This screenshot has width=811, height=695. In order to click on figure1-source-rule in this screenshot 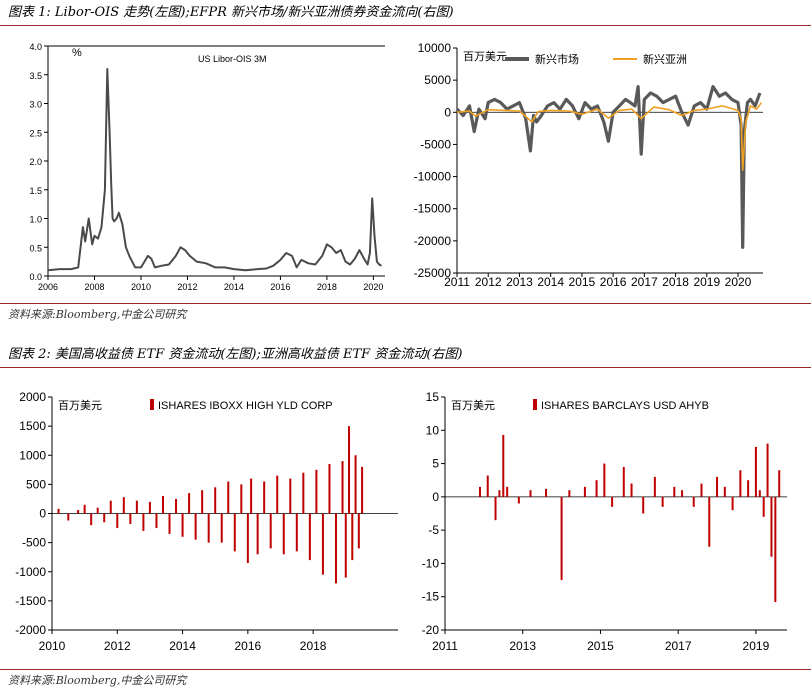, I will do `click(405, 303)`.